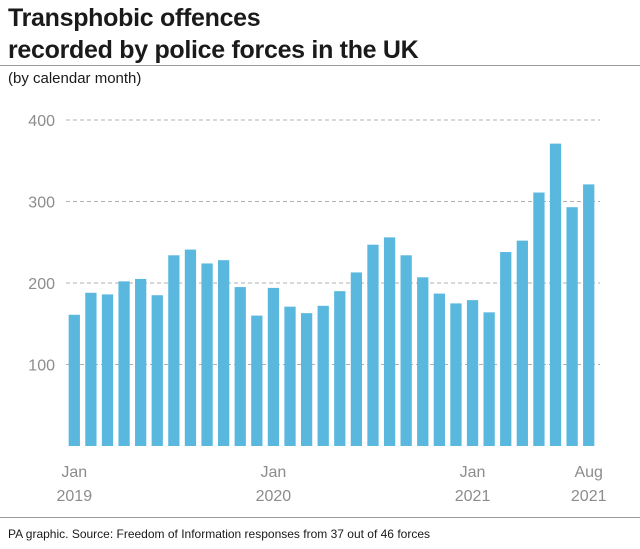 The image size is (640, 549). What do you see at coordinates (320, 65) in the screenshot?
I see `top-divider` at bounding box center [320, 65].